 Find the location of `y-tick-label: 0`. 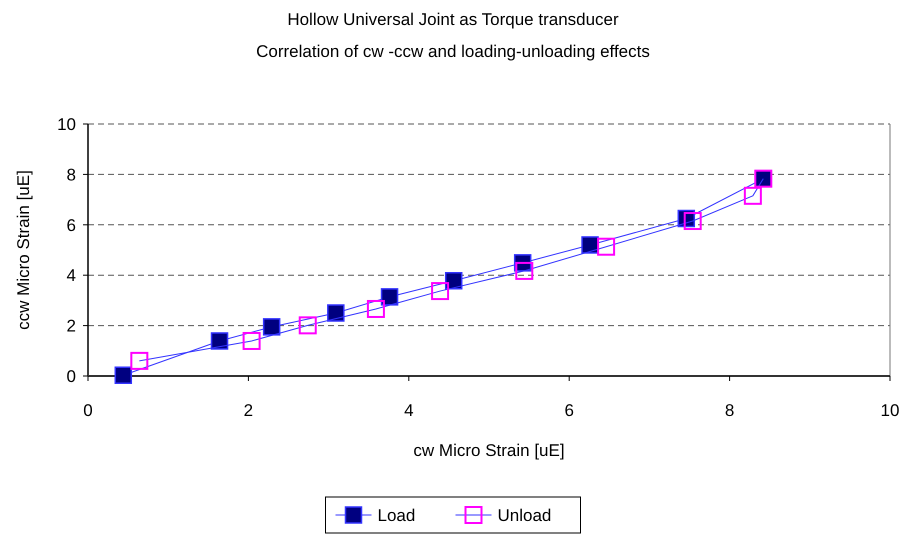

y-tick-label: 0 is located at coordinates (71, 376).